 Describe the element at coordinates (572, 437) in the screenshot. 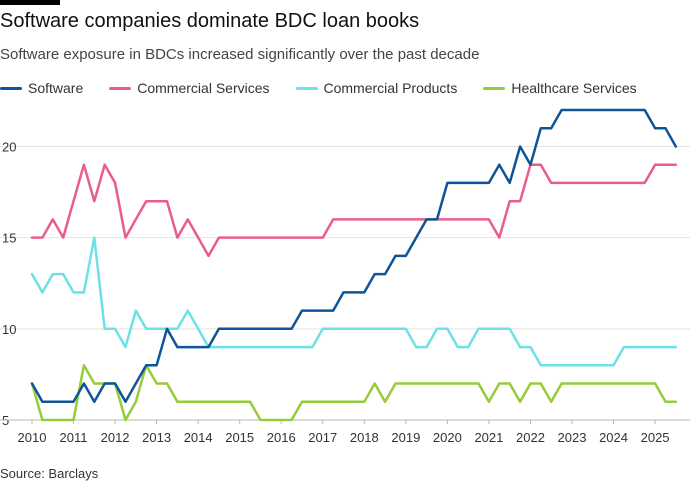

I see `x-tick-label-2023: 2023` at that location.